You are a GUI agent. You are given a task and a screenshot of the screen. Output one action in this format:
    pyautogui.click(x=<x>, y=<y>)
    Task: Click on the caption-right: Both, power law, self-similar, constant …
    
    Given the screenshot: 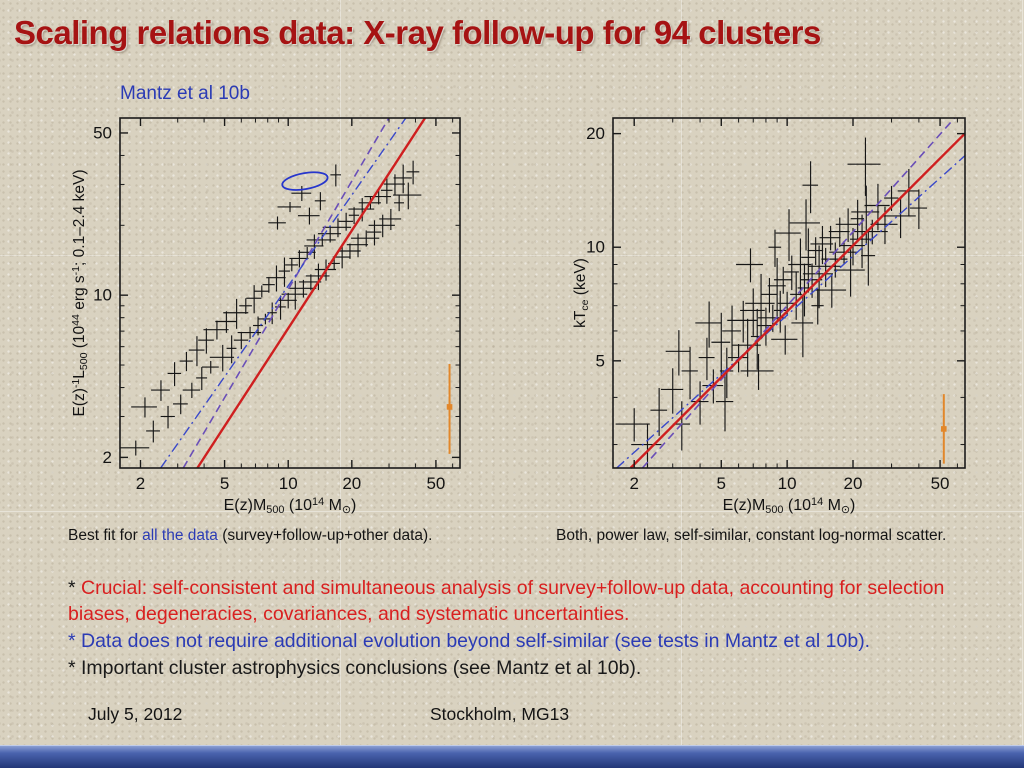 What is the action you would take?
    pyautogui.click(x=751, y=535)
    